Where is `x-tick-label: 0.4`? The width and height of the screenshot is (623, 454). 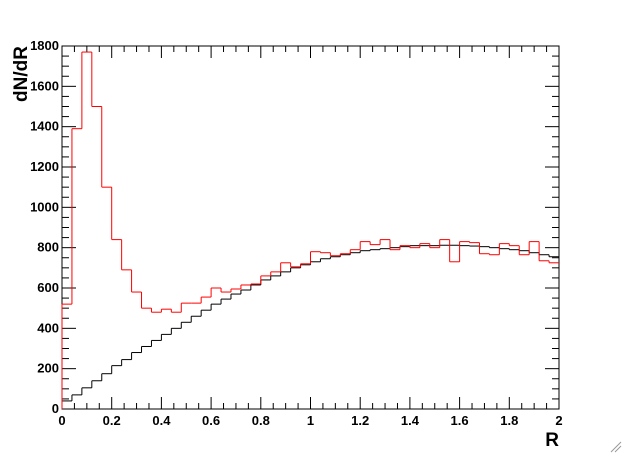 x-tick-label: 0.4 is located at coordinates (161, 420).